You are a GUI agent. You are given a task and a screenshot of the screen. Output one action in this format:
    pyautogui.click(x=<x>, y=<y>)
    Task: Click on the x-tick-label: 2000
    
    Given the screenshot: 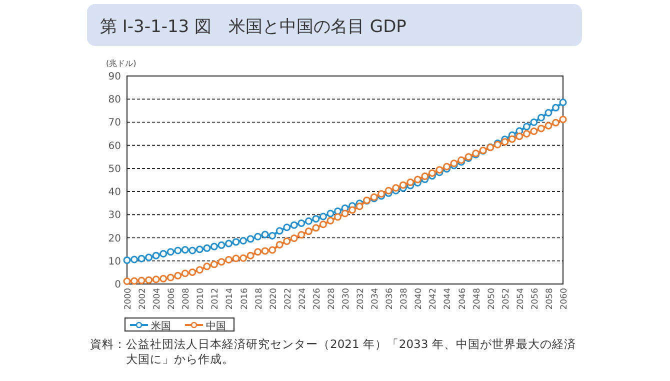 What is the action you would take?
    pyautogui.click(x=129, y=299)
    